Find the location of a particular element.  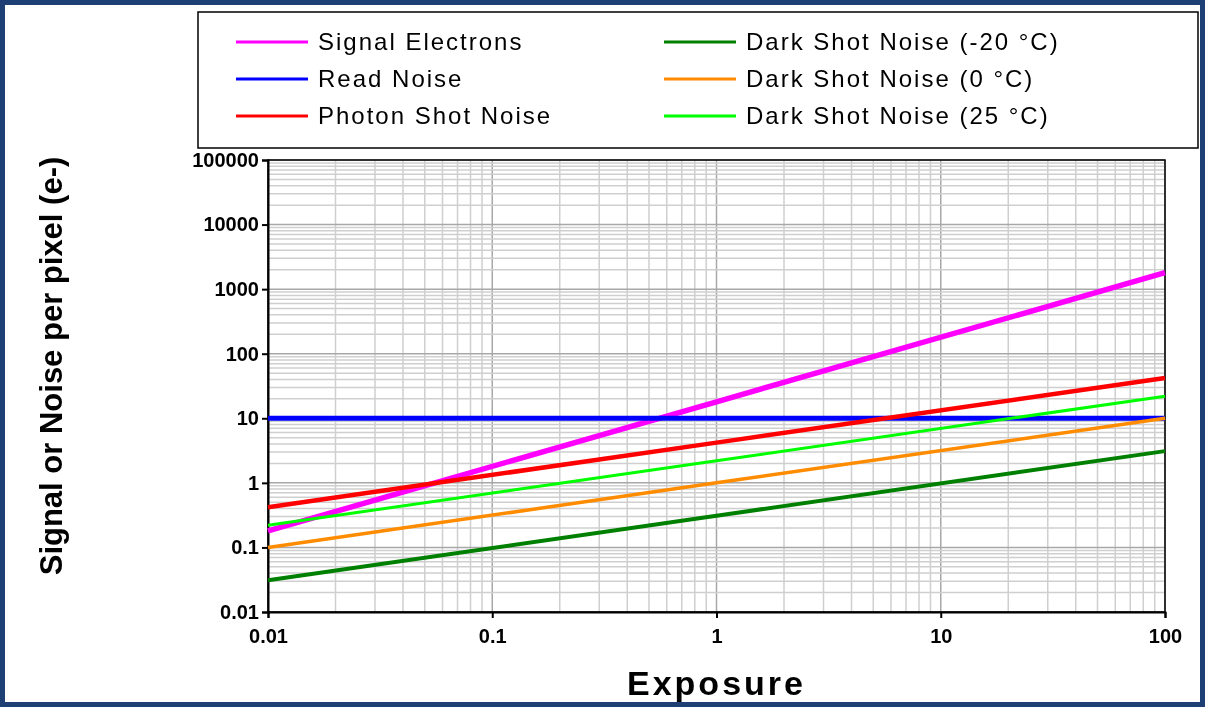

legend-label: Photon Shot Noise is located at coordinates (435, 115).